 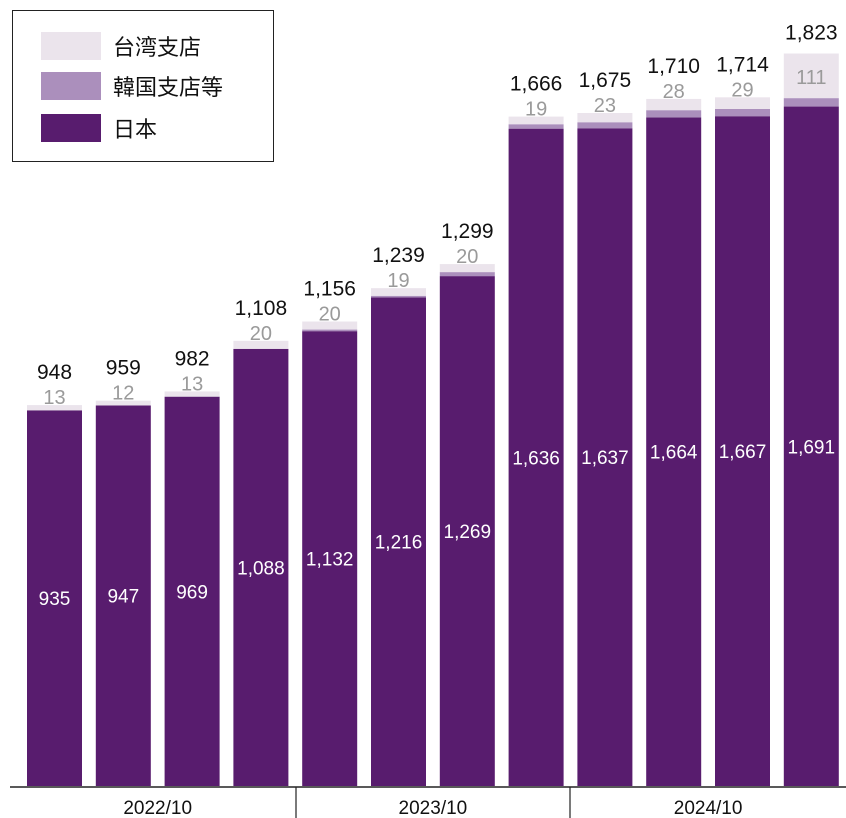 I want to click on data-label-taiwan: 23, so click(x=605, y=106).